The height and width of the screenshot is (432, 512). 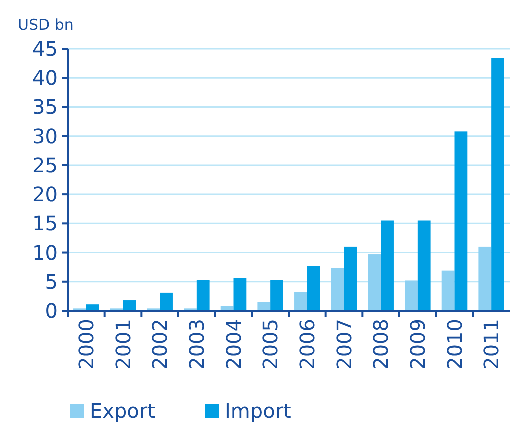 I want to click on x-tick-label: 2001, so click(x=123, y=344).